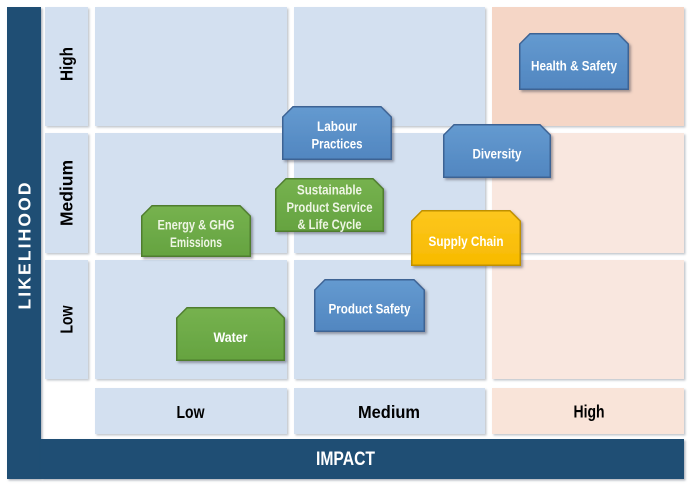 This screenshot has width=694, height=491. I want to click on svg-text: Practices, so click(337, 144).